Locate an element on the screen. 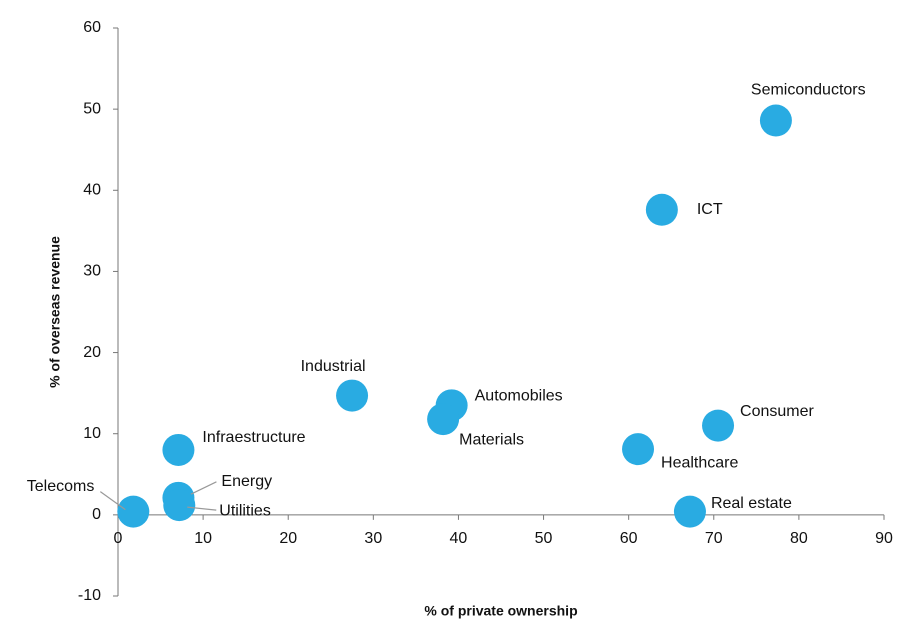 This screenshot has height=624, width=905. y-tick-label: 0 is located at coordinates (96, 514).